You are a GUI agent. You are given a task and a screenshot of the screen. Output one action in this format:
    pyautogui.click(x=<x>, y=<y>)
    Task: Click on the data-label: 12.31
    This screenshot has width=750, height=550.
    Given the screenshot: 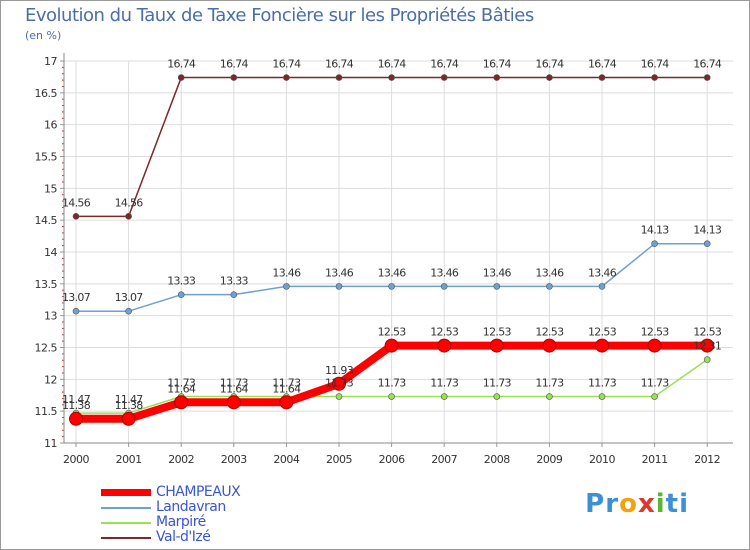 What is the action you would take?
    pyautogui.click(x=707, y=346)
    